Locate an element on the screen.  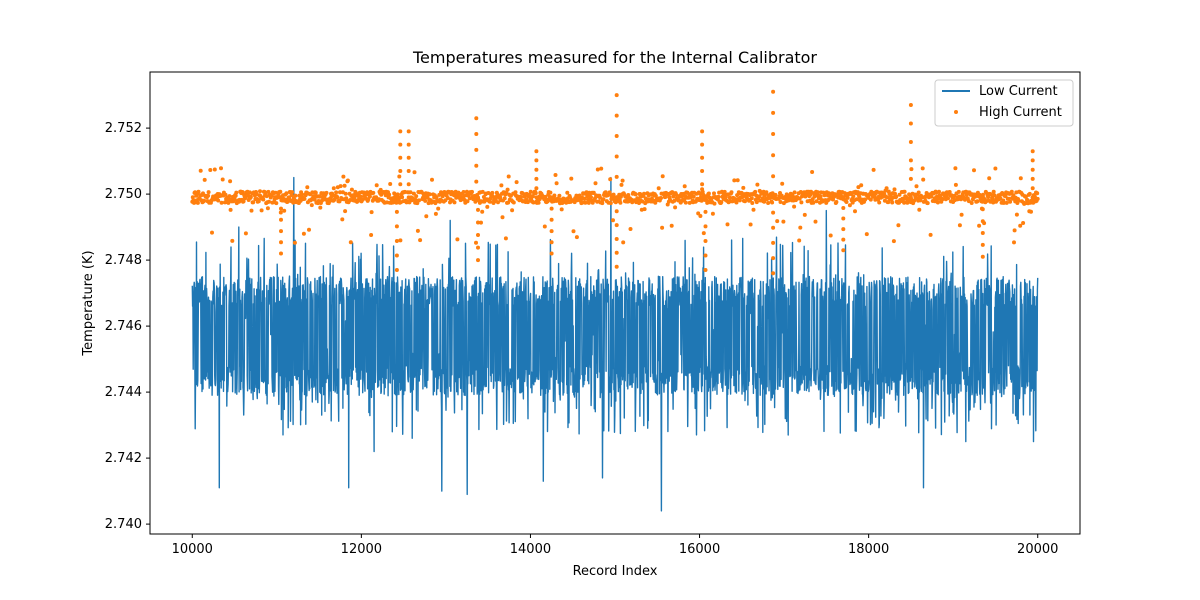
x-tick-label: 14000 is located at coordinates (530, 549).